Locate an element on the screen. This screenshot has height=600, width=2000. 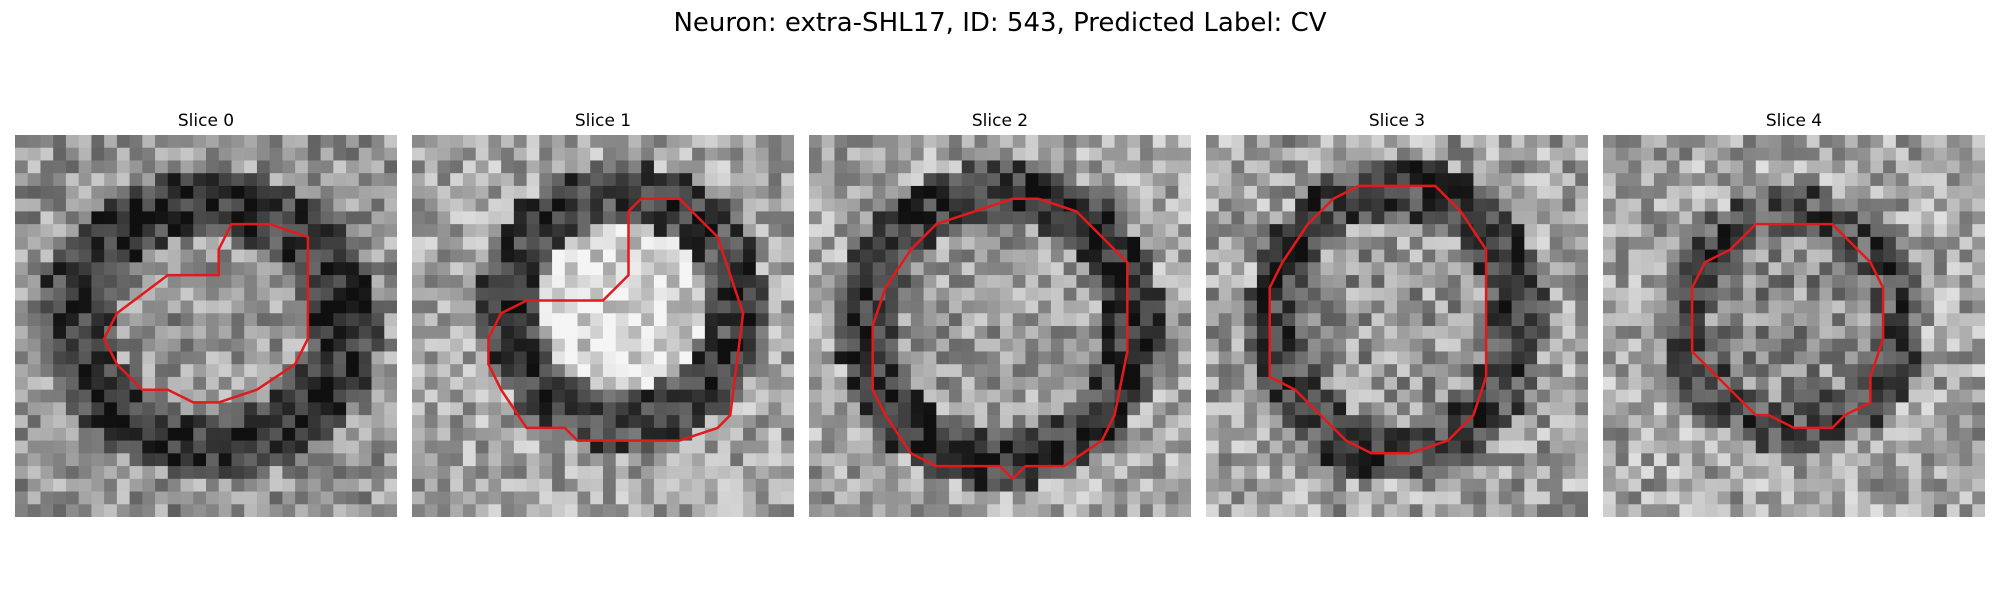
slice-panel-0: Slice 0 is located at coordinates (206, 313).